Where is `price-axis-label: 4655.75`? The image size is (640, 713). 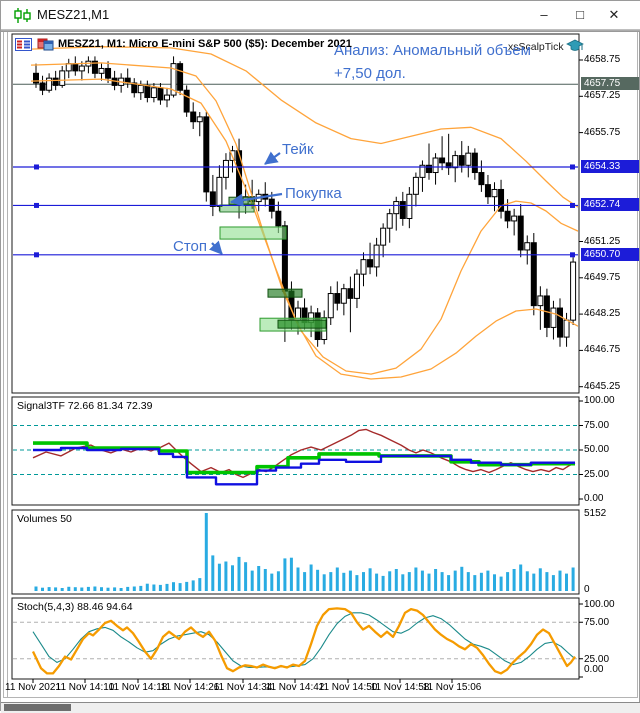
price-axis-label: 4655.75 is located at coordinates (602, 132).